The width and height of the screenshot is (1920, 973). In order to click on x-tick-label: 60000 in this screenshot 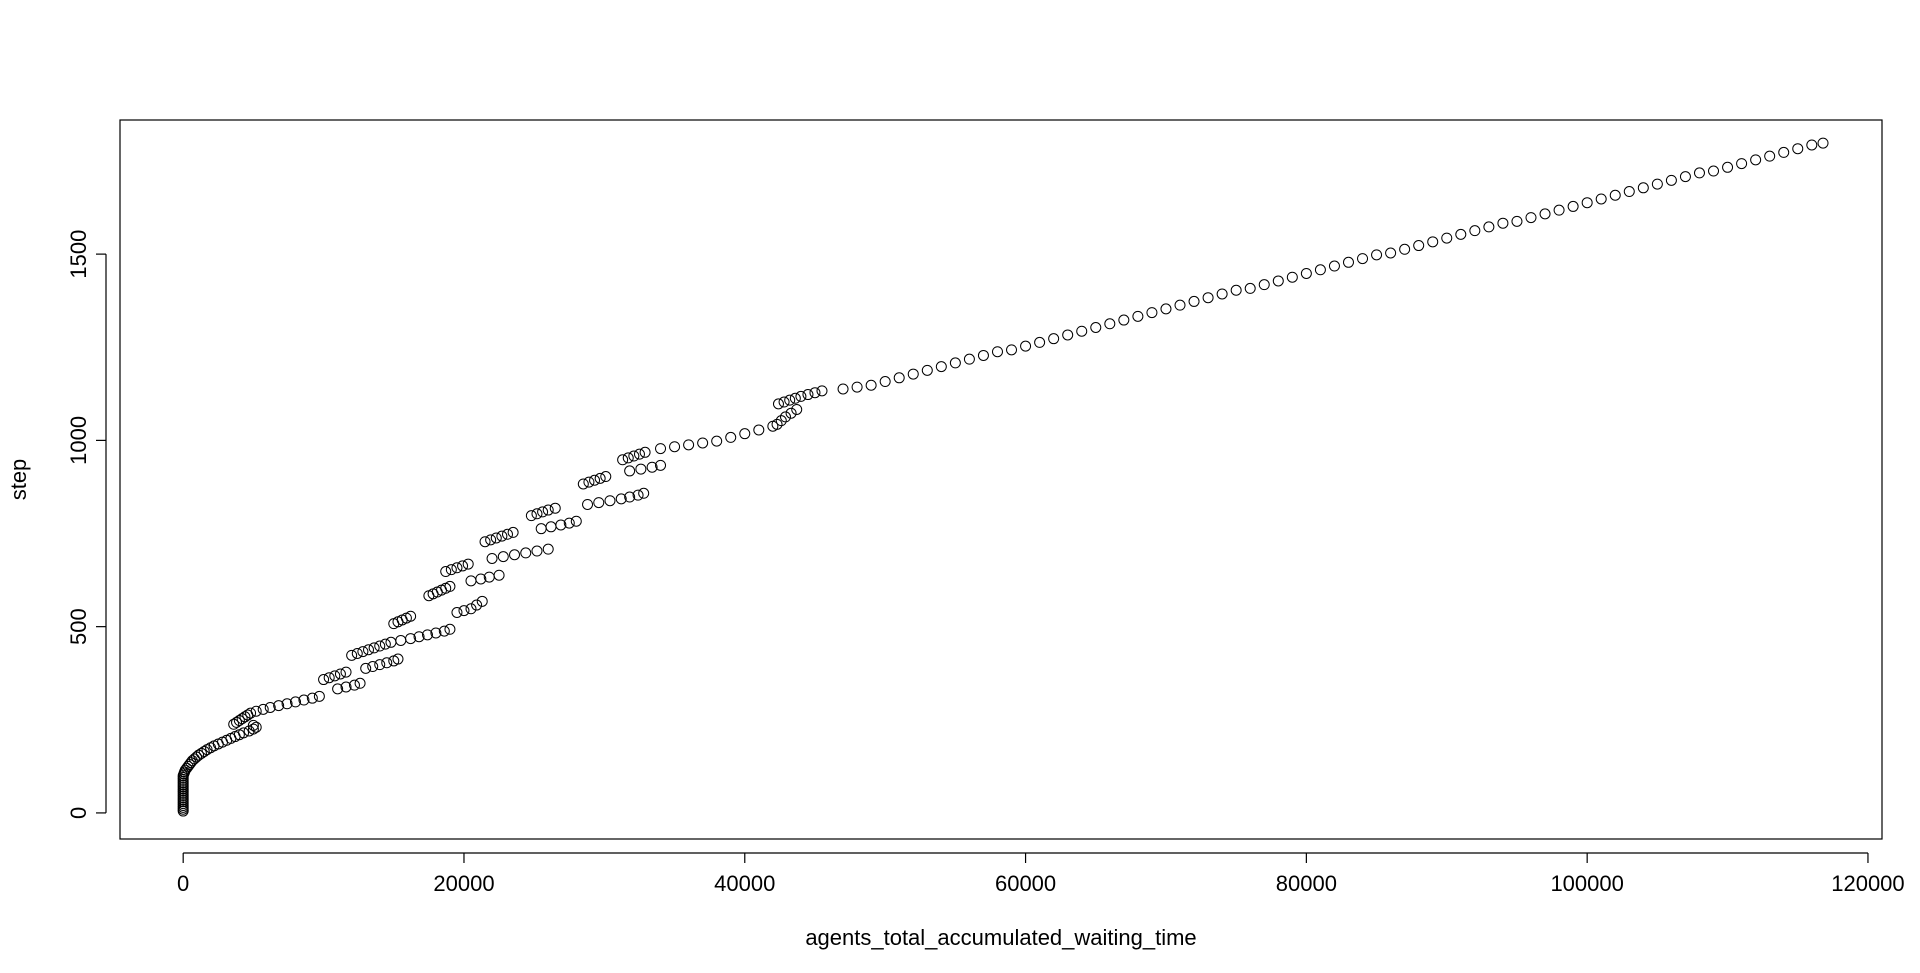, I will do `click(1025, 883)`.